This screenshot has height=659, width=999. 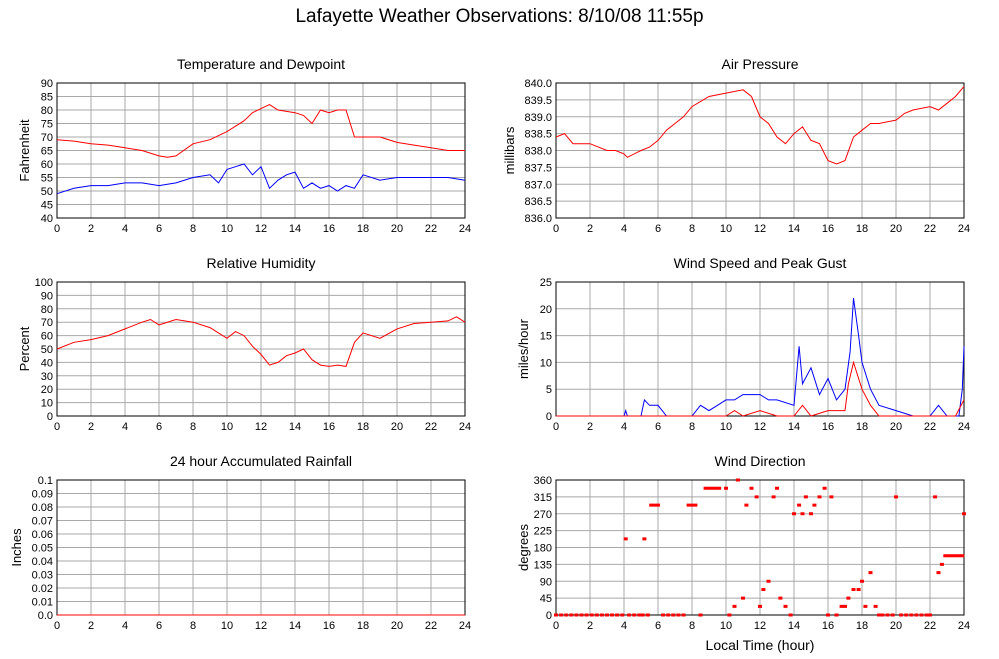 I want to click on y-tick-label: 836.5, so click(x=538, y=202).